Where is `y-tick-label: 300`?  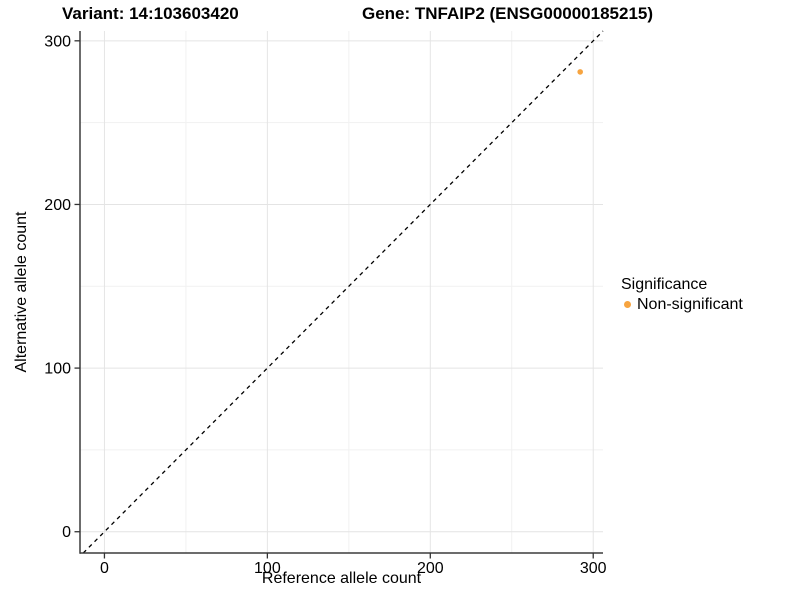
y-tick-label: 300 is located at coordinates (57, 41).